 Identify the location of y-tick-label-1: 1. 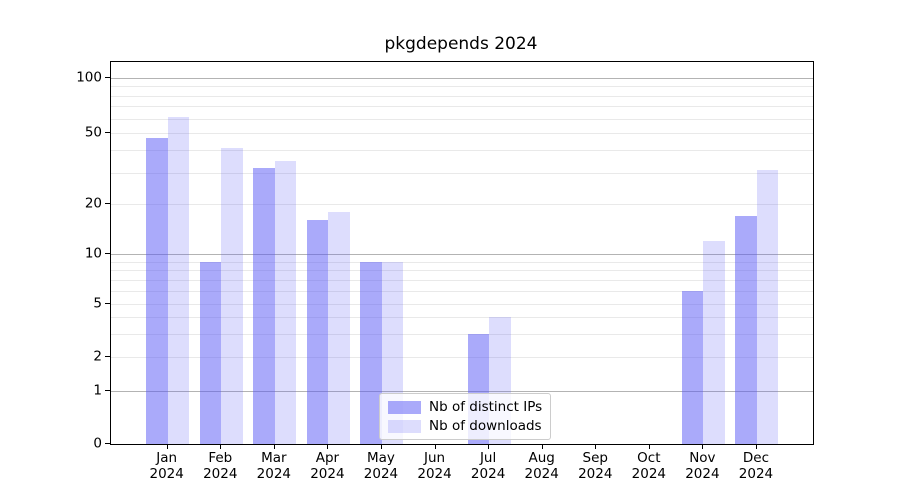
(97, 390).